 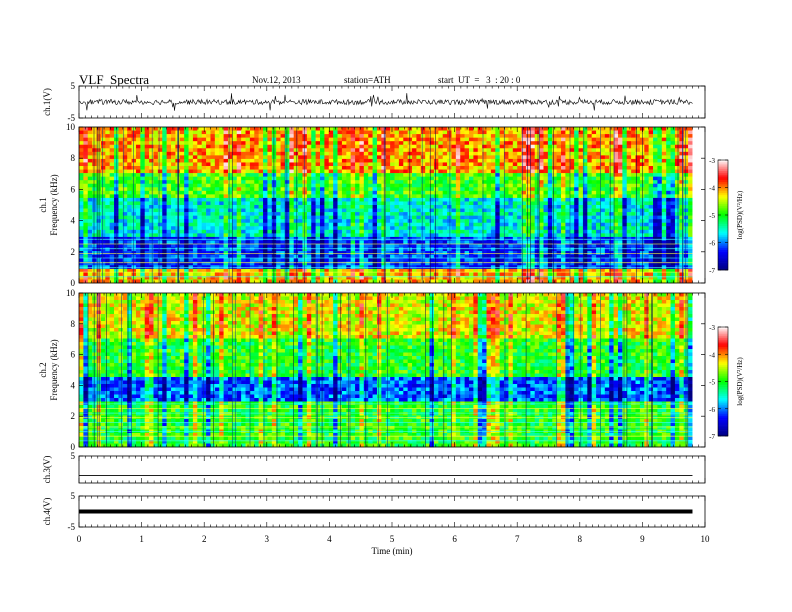 What do you see at coordinates (54, 204) in the screenshot?
I see `ch1-freq-ylabel-2: Frequency (kHz)` at bounding box center [54, 204].